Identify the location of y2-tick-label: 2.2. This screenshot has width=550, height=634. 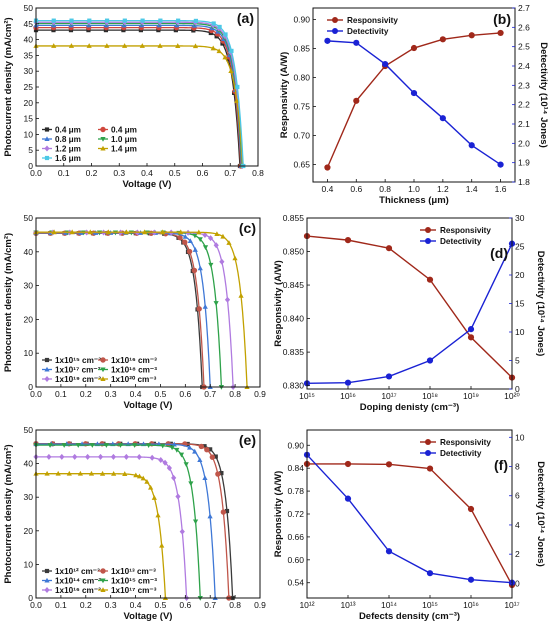
(524, 105).